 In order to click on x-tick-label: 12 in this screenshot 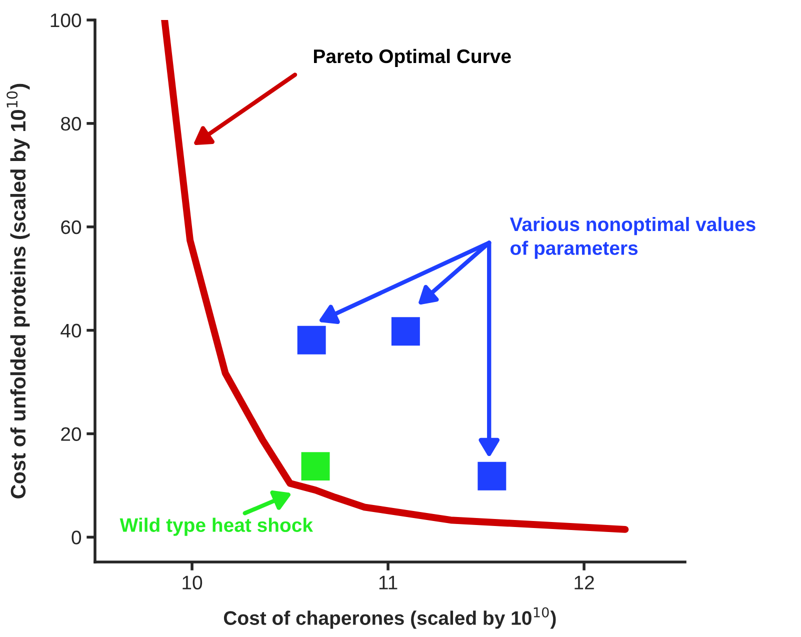, I will do `click(584, 583)`.